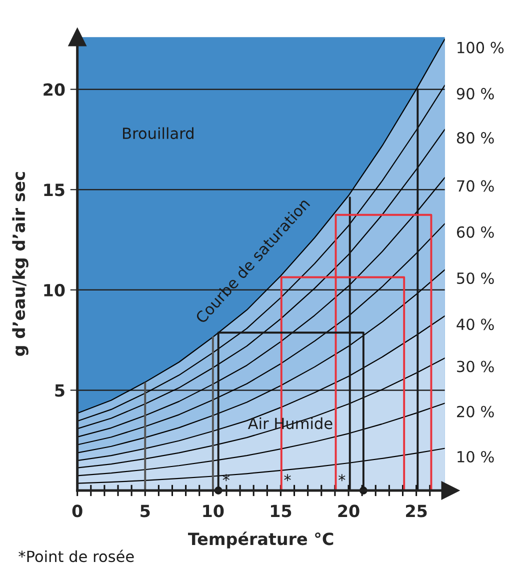 The image size is (519, 572). I want to click on series-label: 20 %, so click(475, 412).